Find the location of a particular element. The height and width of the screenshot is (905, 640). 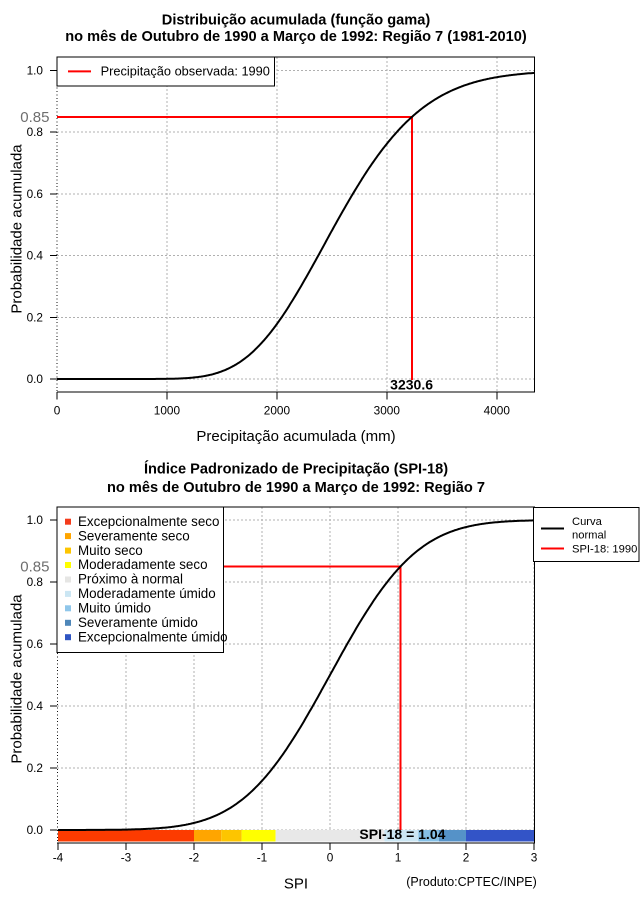

svg-text: -2 is located at coordinates (194, 858).